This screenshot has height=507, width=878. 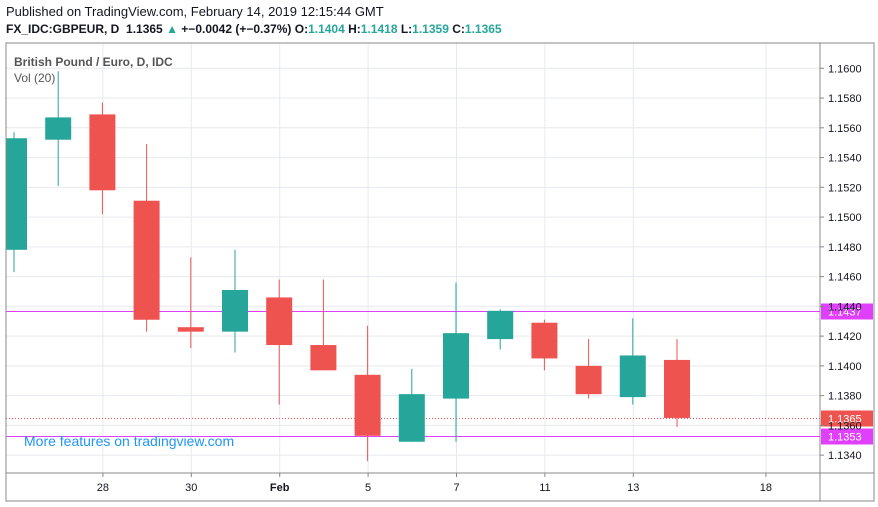 What do you see at coordinates (845, 69) in the screenshot?
I see `y-tick-label: 1.1600` at bounding box center [845, 69].